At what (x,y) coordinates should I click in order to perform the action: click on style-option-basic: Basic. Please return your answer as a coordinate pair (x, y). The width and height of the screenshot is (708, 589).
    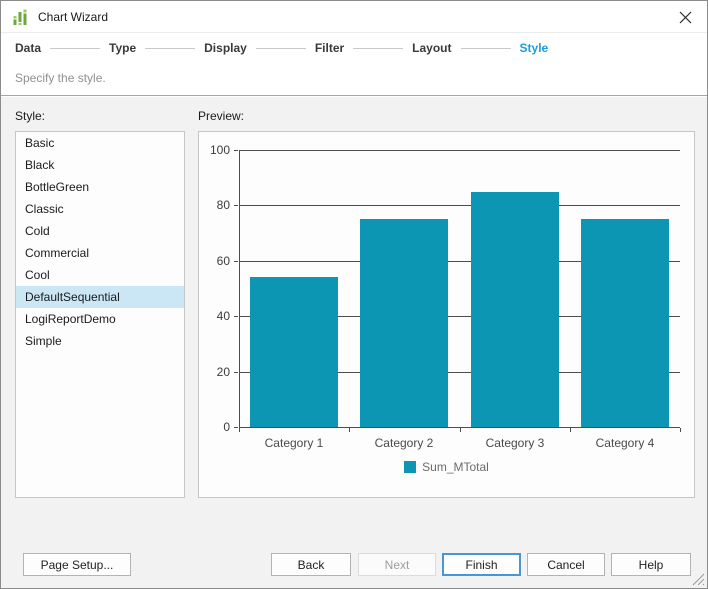
    Looking at the image, I should click on (40, 143).